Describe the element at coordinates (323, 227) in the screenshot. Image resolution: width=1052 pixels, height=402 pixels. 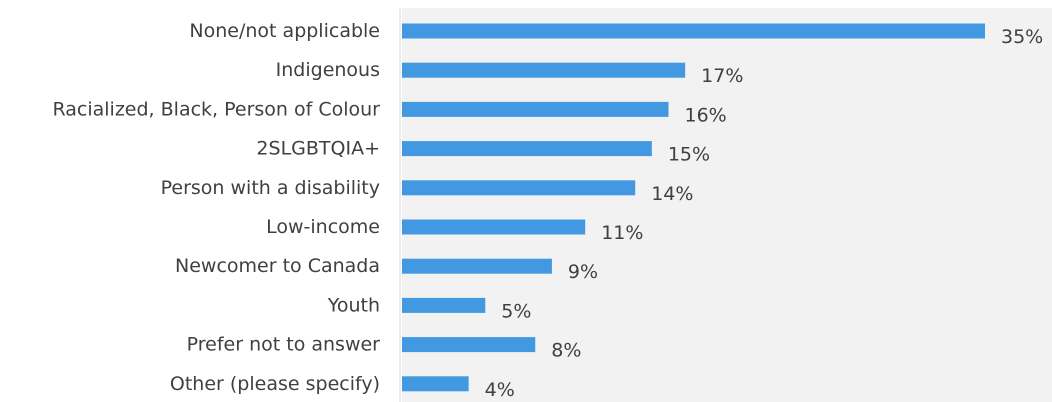
I see `category-label: Low-income` at that location.